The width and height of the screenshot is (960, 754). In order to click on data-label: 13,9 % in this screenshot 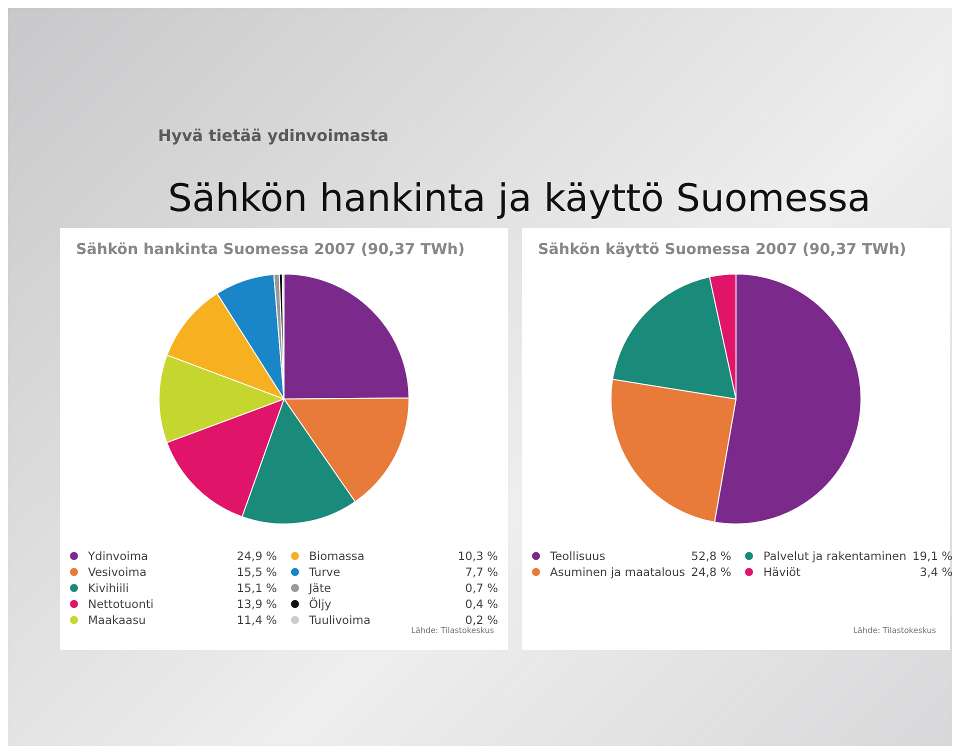, I will do `click(256, 604)`.